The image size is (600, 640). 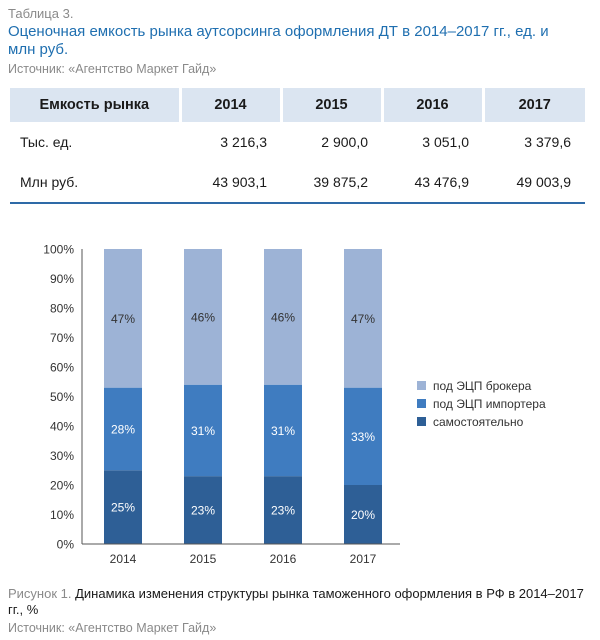 What do you see at coordinates (112, 69) in the screenshot?
I see `table-source: Источник: «Агентство Маркет Гайд»` at bounding box center [112, 69].